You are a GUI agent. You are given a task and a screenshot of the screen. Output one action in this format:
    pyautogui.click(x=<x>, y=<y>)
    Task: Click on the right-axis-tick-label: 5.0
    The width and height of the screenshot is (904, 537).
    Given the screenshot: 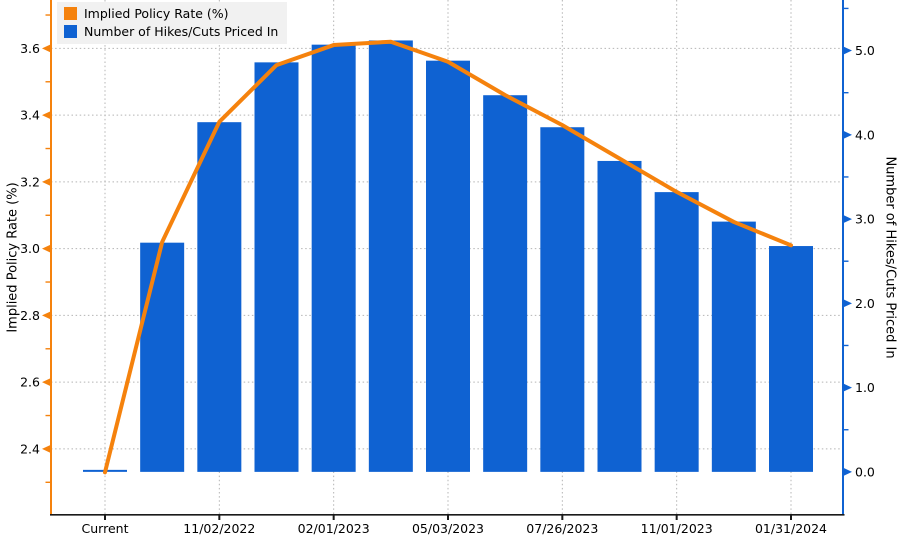 What is the action you would take?
    pyautogui.click(x=865, y=50)
    